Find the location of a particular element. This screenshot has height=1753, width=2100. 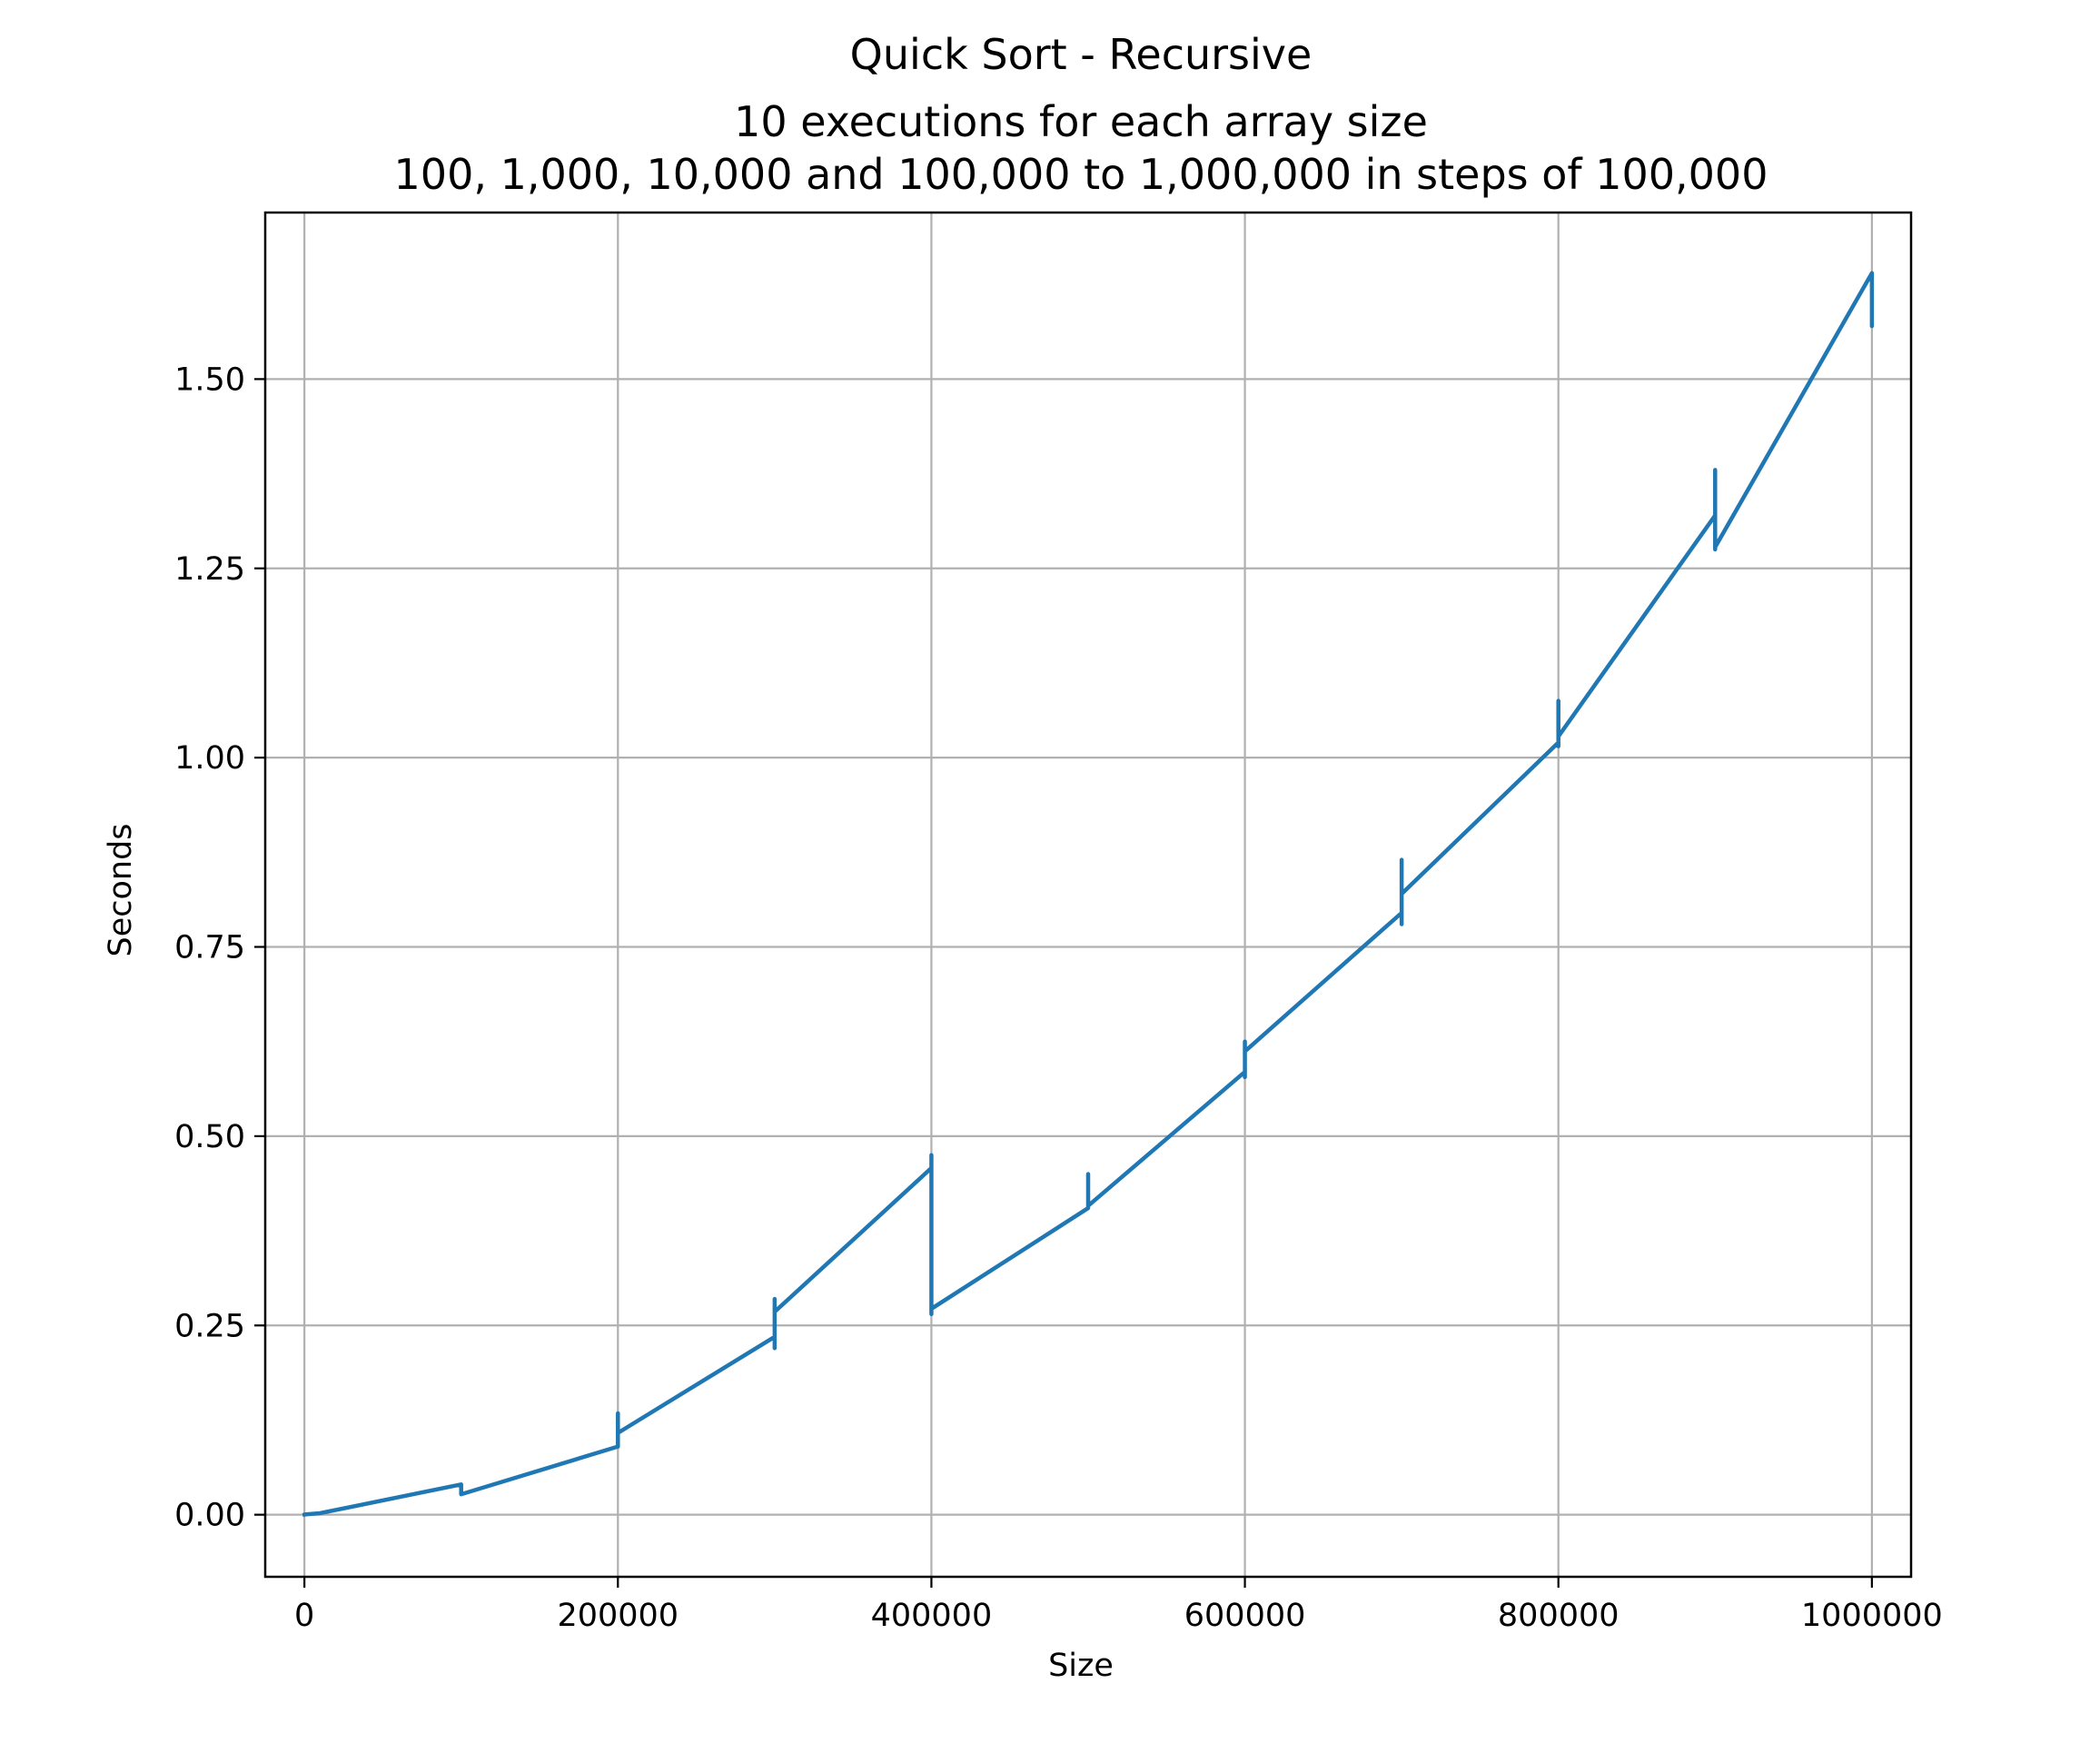

x-tick-label: 200000 is located at coordinates (618, 1616).